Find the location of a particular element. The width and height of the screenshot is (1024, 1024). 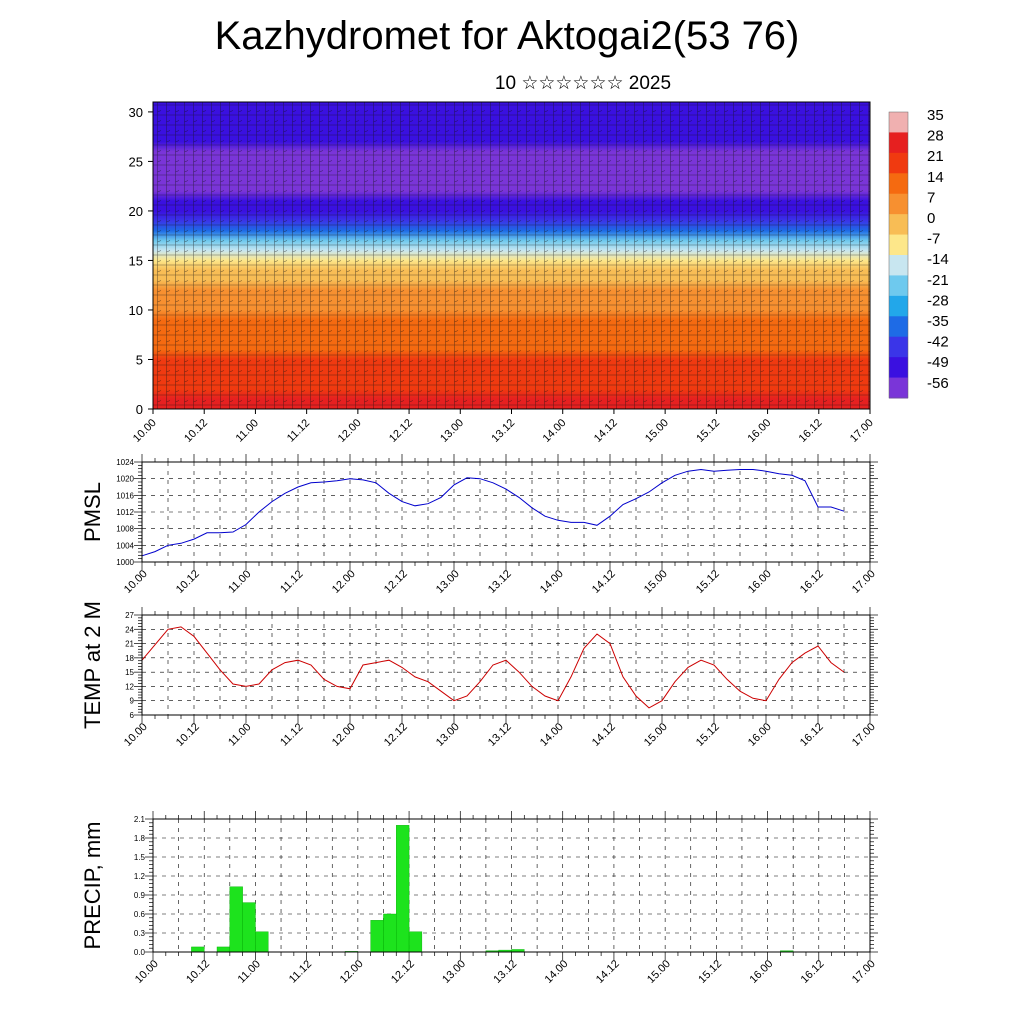

heatmap-y-tick-label: 10 is located at coordinates (136, 310).